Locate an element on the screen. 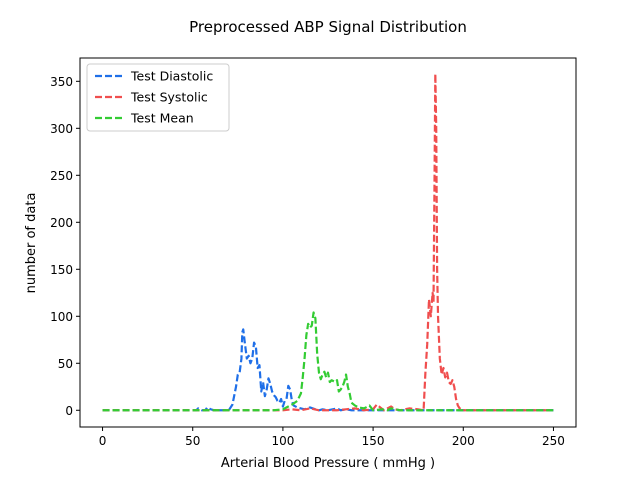 The width and height of the screenshot is (640, 484). legend-box is located at coordinates (158, 97).